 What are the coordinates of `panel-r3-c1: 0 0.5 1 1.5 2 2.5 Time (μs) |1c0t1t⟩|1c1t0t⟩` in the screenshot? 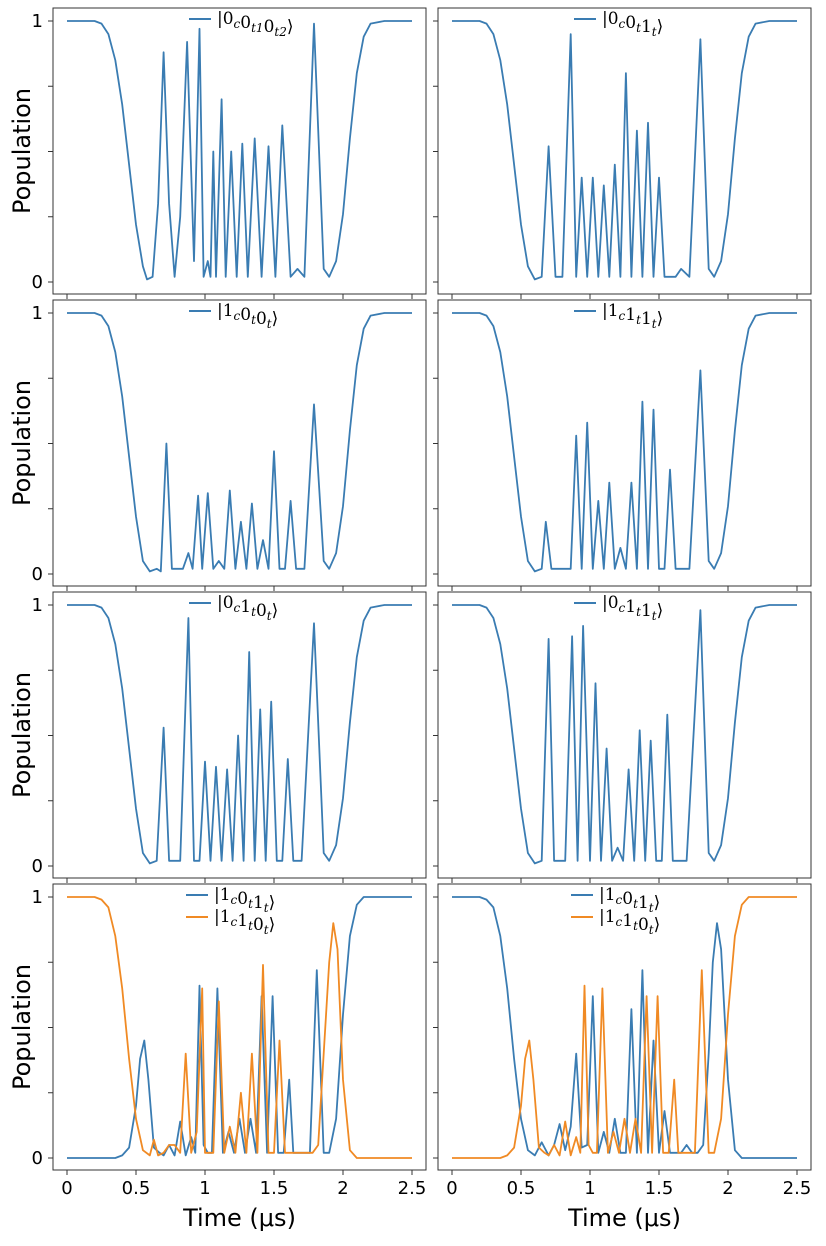 It's located at (622, 1057).